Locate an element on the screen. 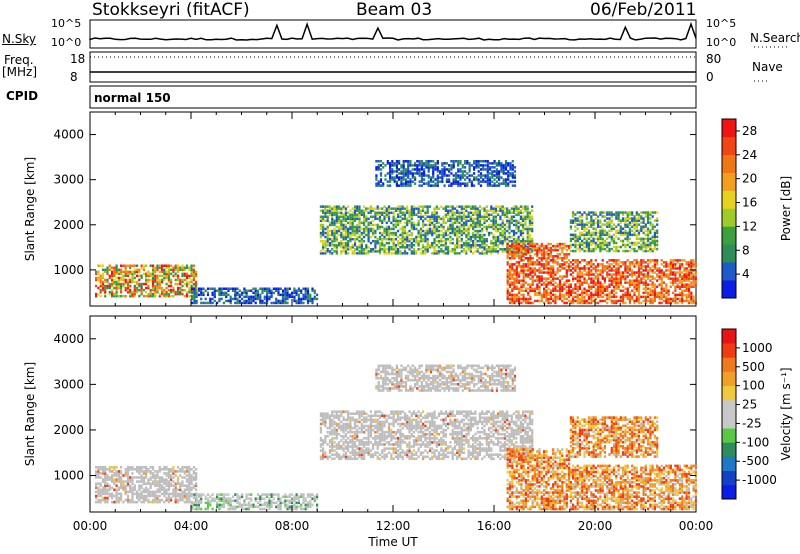  power-colorbar-tick-label: 20 is located at coordinates (749, 179).